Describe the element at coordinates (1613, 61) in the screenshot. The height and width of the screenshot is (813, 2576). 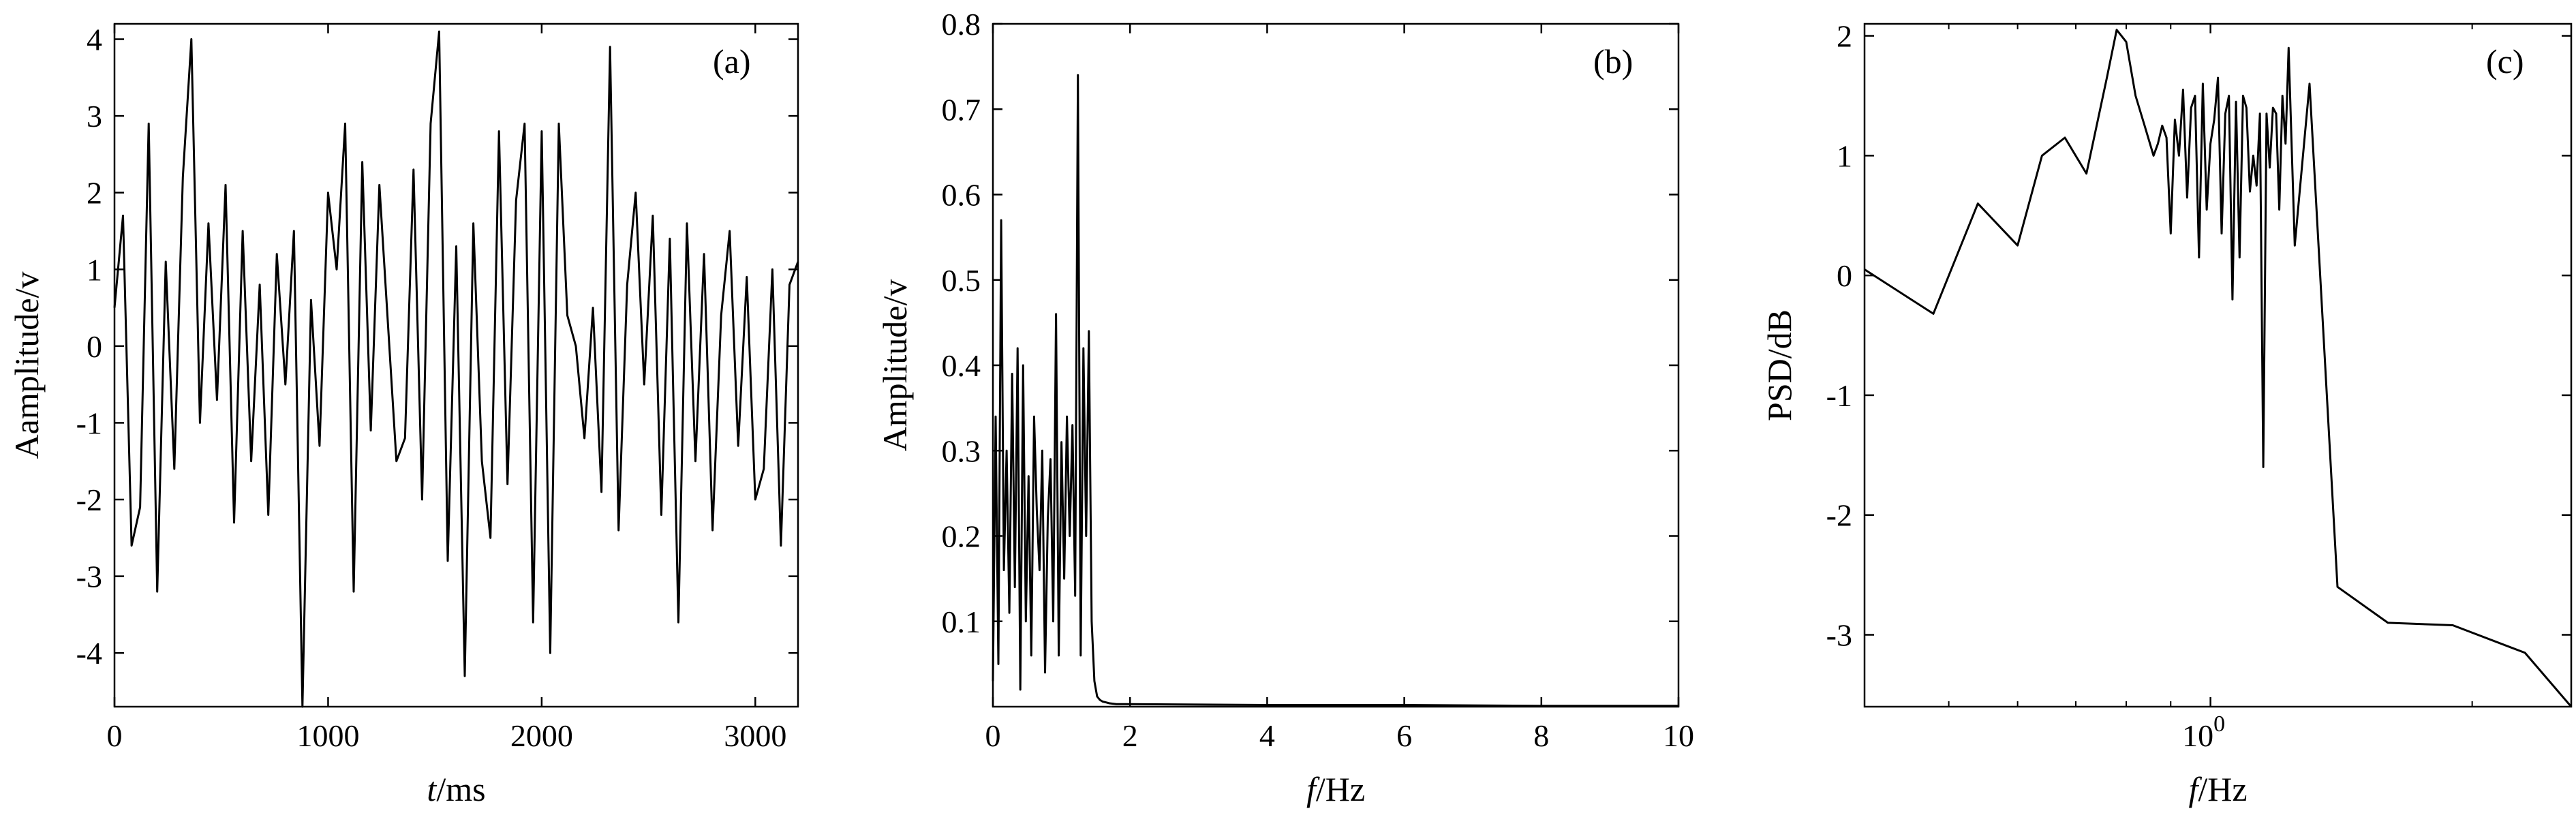
I see `panel-label: (b)` at that location.